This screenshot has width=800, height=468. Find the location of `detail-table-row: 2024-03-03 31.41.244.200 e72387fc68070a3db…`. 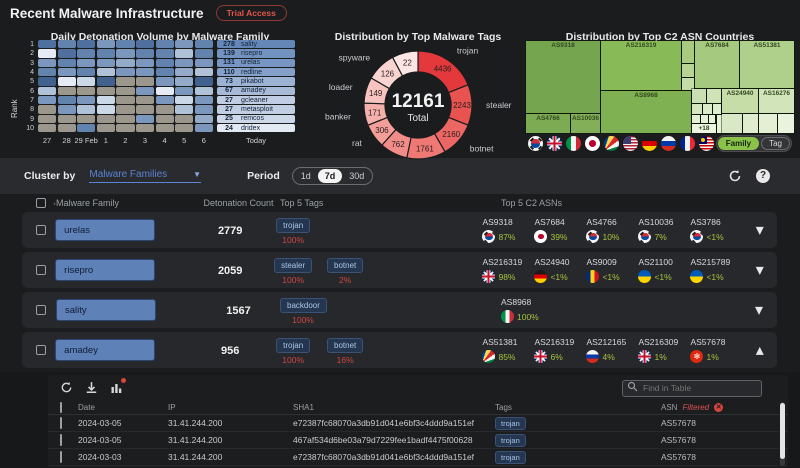

detail-table-row: 2024-03-03 31.41.244.200 e72387fc68070a3db… is located at coordinates (418, 457).